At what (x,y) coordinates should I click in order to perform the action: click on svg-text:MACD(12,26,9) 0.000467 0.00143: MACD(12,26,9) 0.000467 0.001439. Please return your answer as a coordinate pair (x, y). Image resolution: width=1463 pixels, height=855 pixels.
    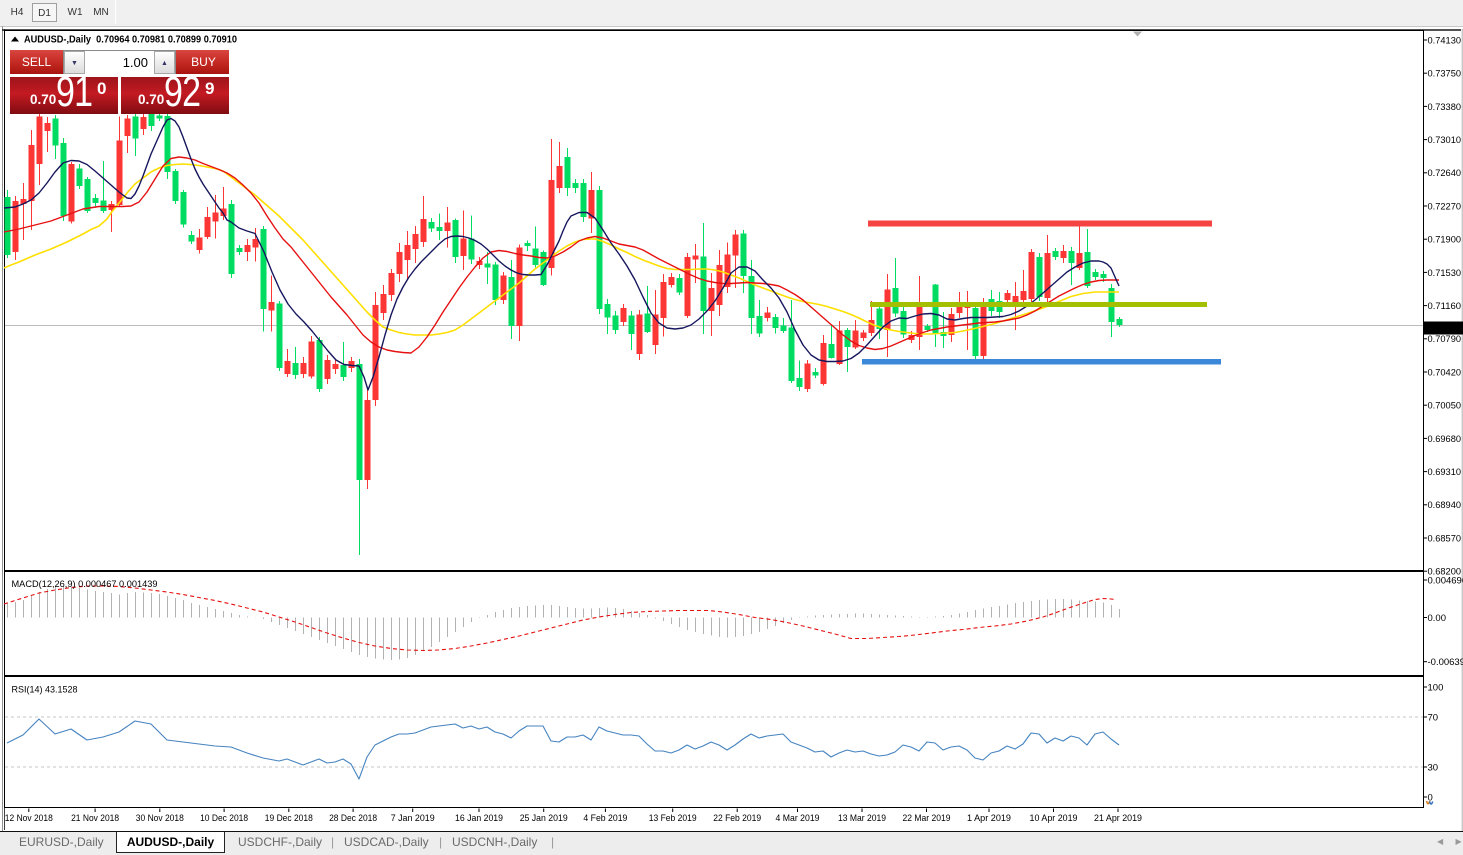
    Looking at the image, I should click on (85, 584).